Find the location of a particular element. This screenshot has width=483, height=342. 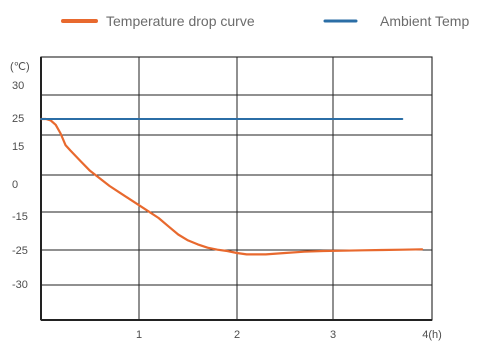

y-tick-label: -25 is located at coordinates (20, 251).